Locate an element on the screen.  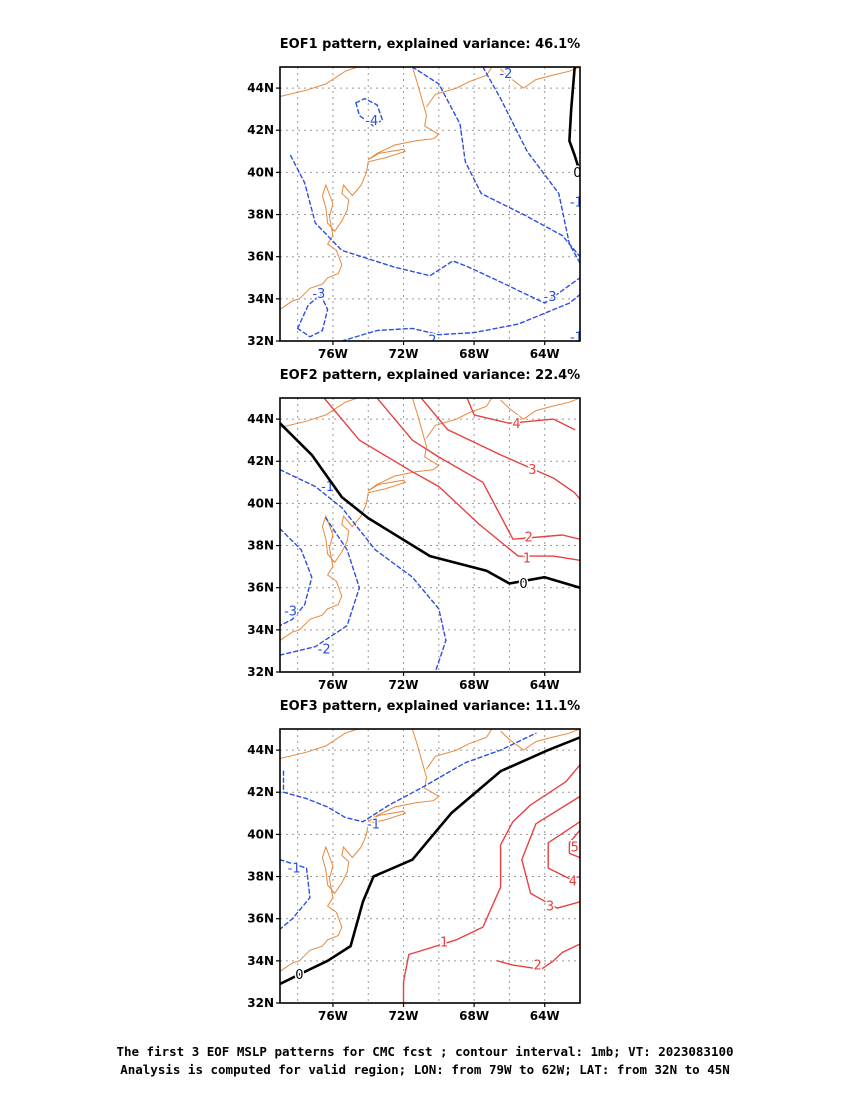
panel-1-title: EOF1 pattern, explained variance: 46.1% is located at coordinates (430, 44).